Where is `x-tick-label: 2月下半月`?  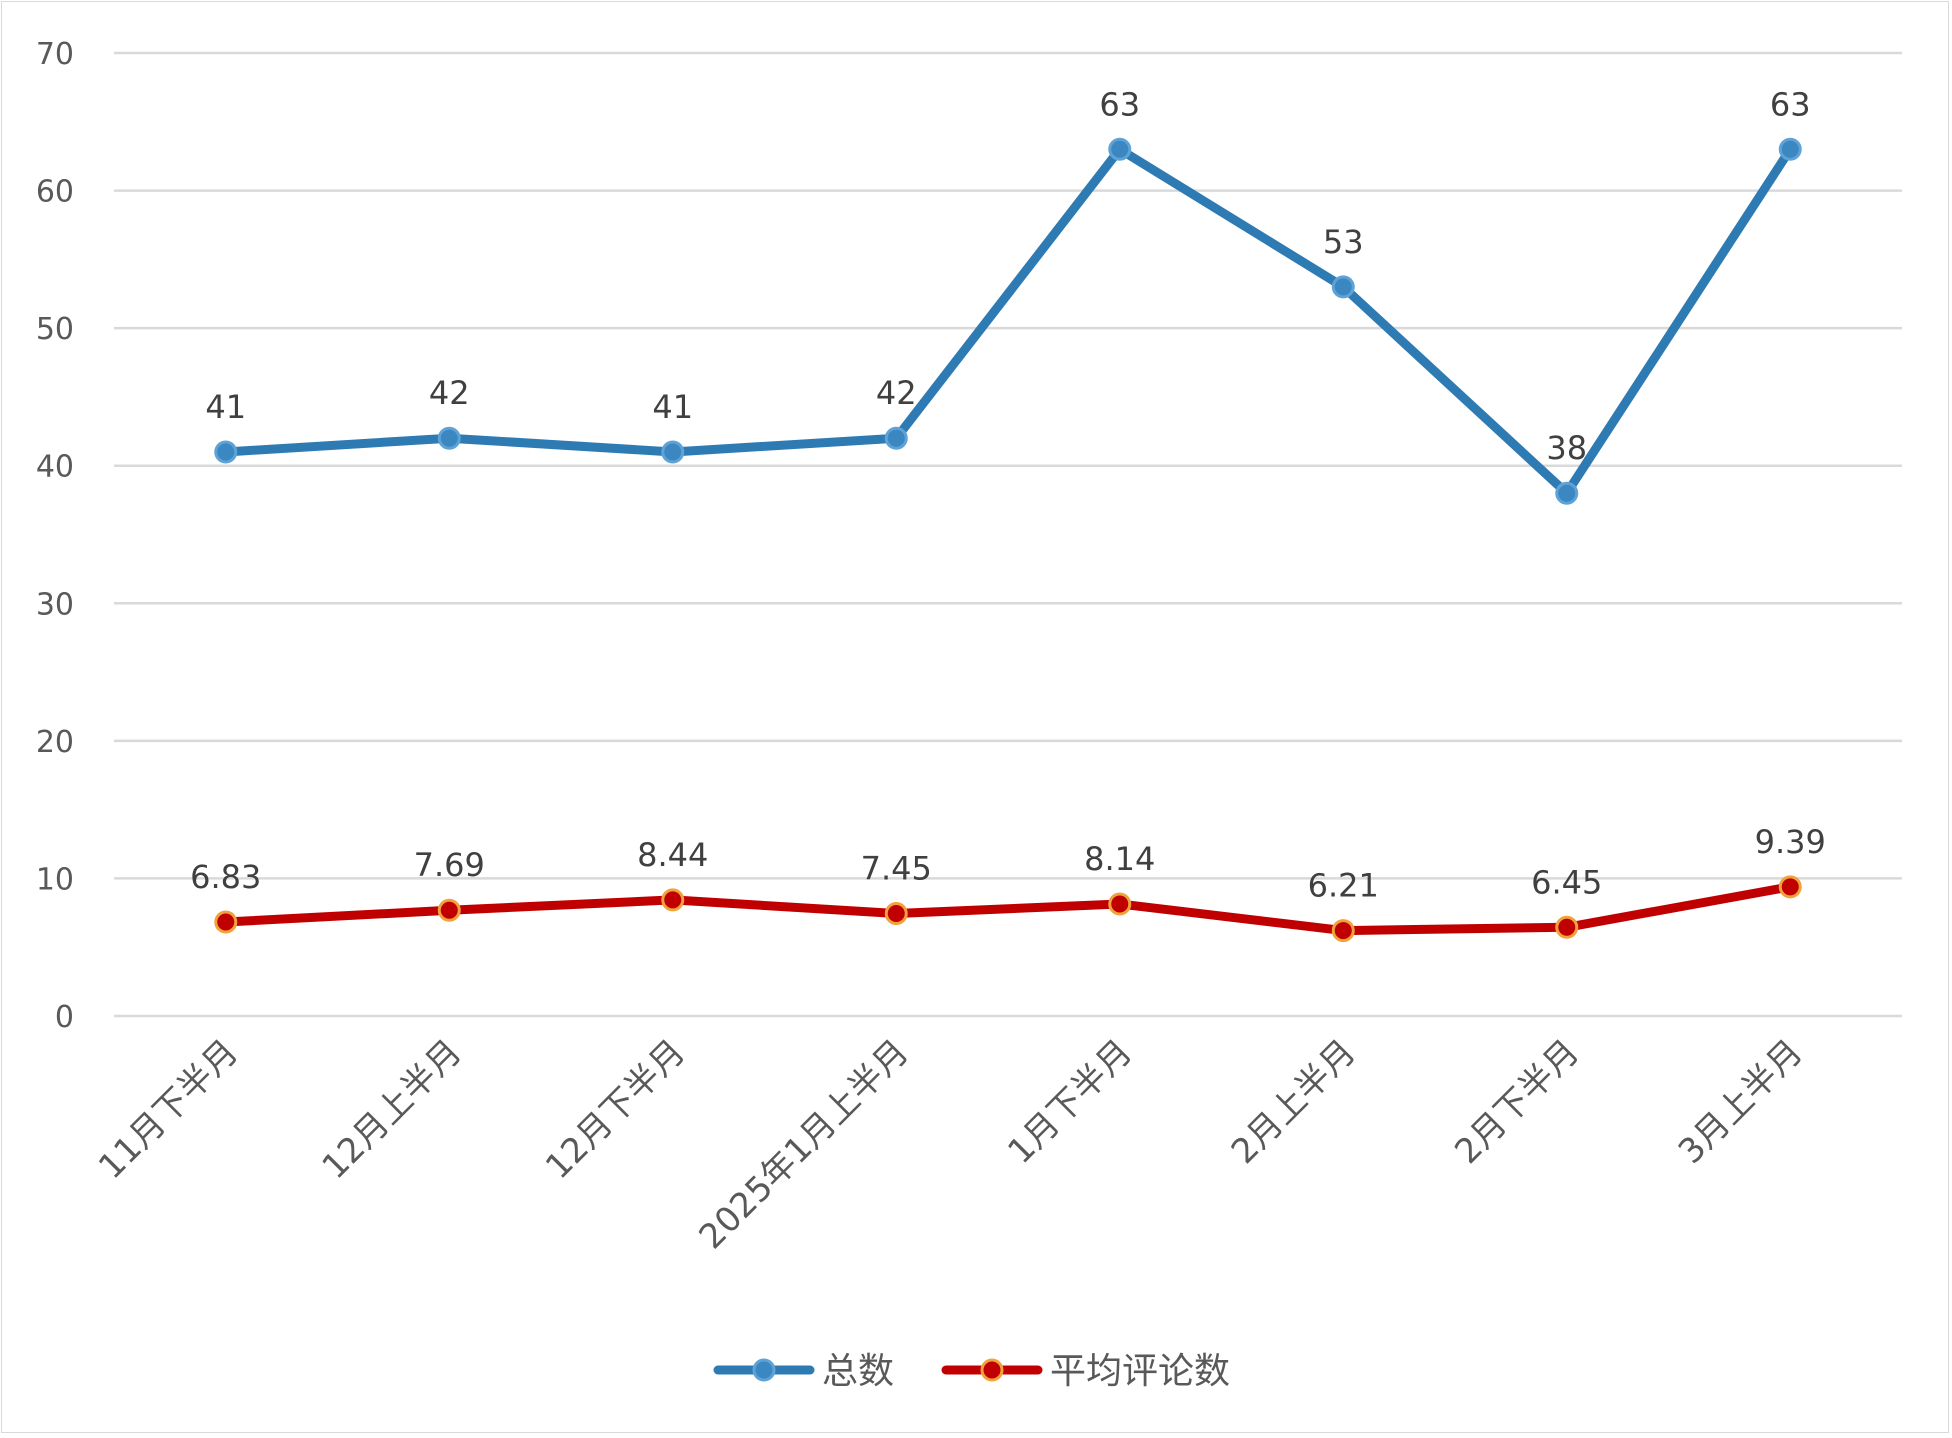 x-tick-label: 2月下半月 is located at coordinates (1517, 1102).